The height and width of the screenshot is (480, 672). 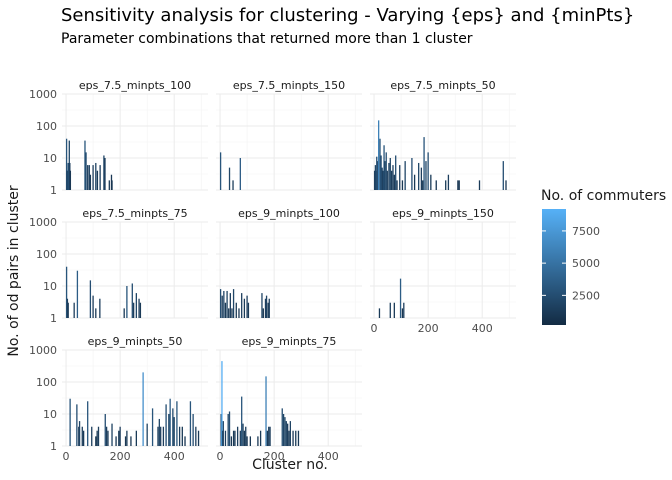 I want to click on facet-strip-label: eps_7.5_minpts_100, so click(x=135, y=85).